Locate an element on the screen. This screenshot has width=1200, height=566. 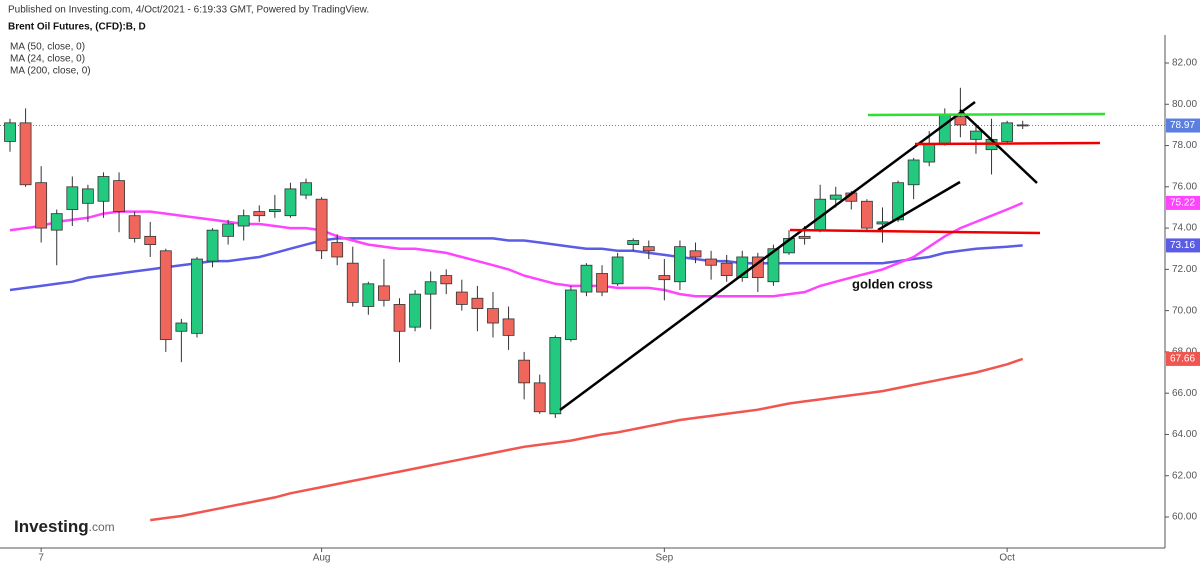
logo: Investing.com is located at coordinates (64, 526).